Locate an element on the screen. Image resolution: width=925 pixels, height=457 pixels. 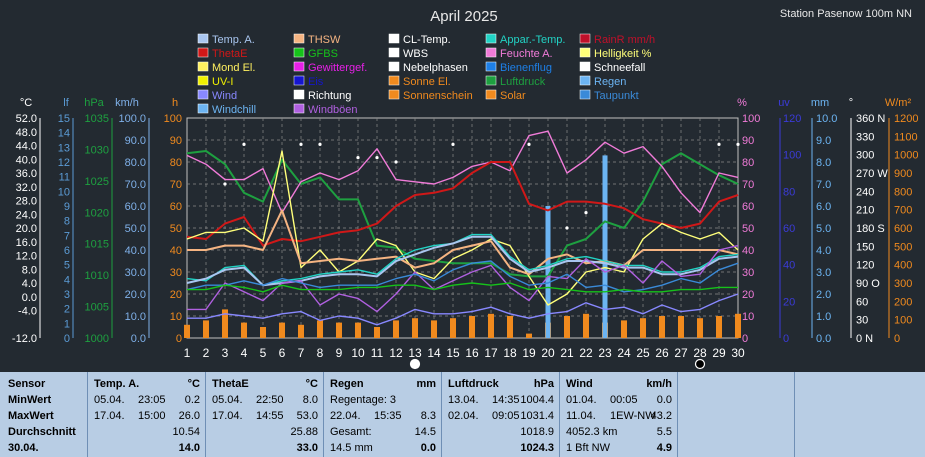
rain-axis-tick: 5.0 is located at coordinates (823, 229).